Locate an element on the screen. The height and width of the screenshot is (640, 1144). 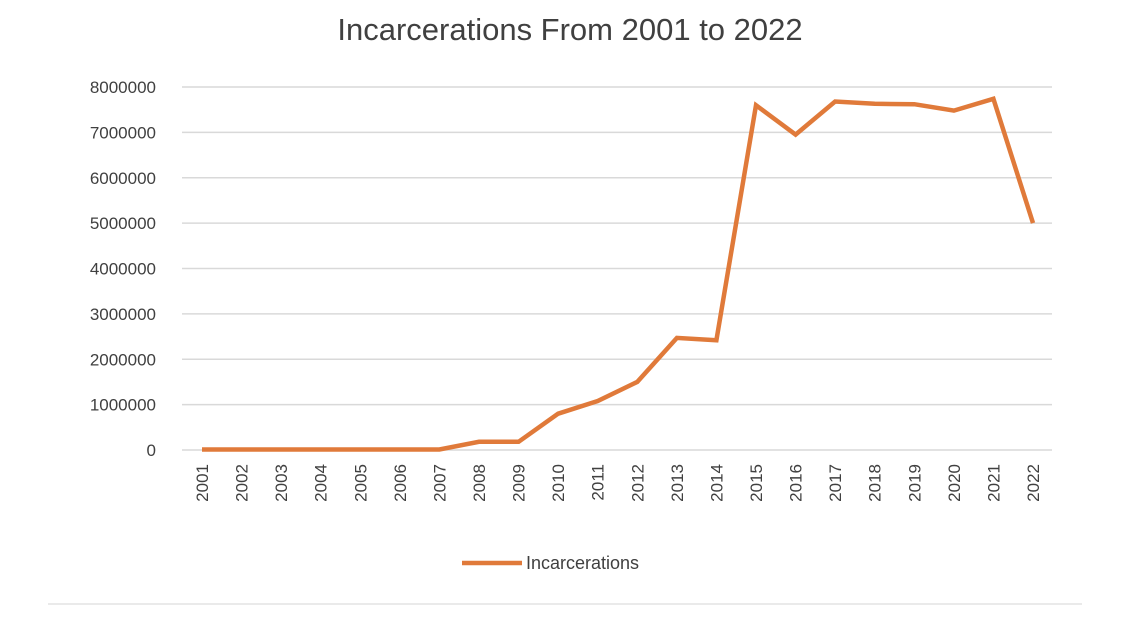
y-tick-label: 5000000 is located at coordinates (123, 223).